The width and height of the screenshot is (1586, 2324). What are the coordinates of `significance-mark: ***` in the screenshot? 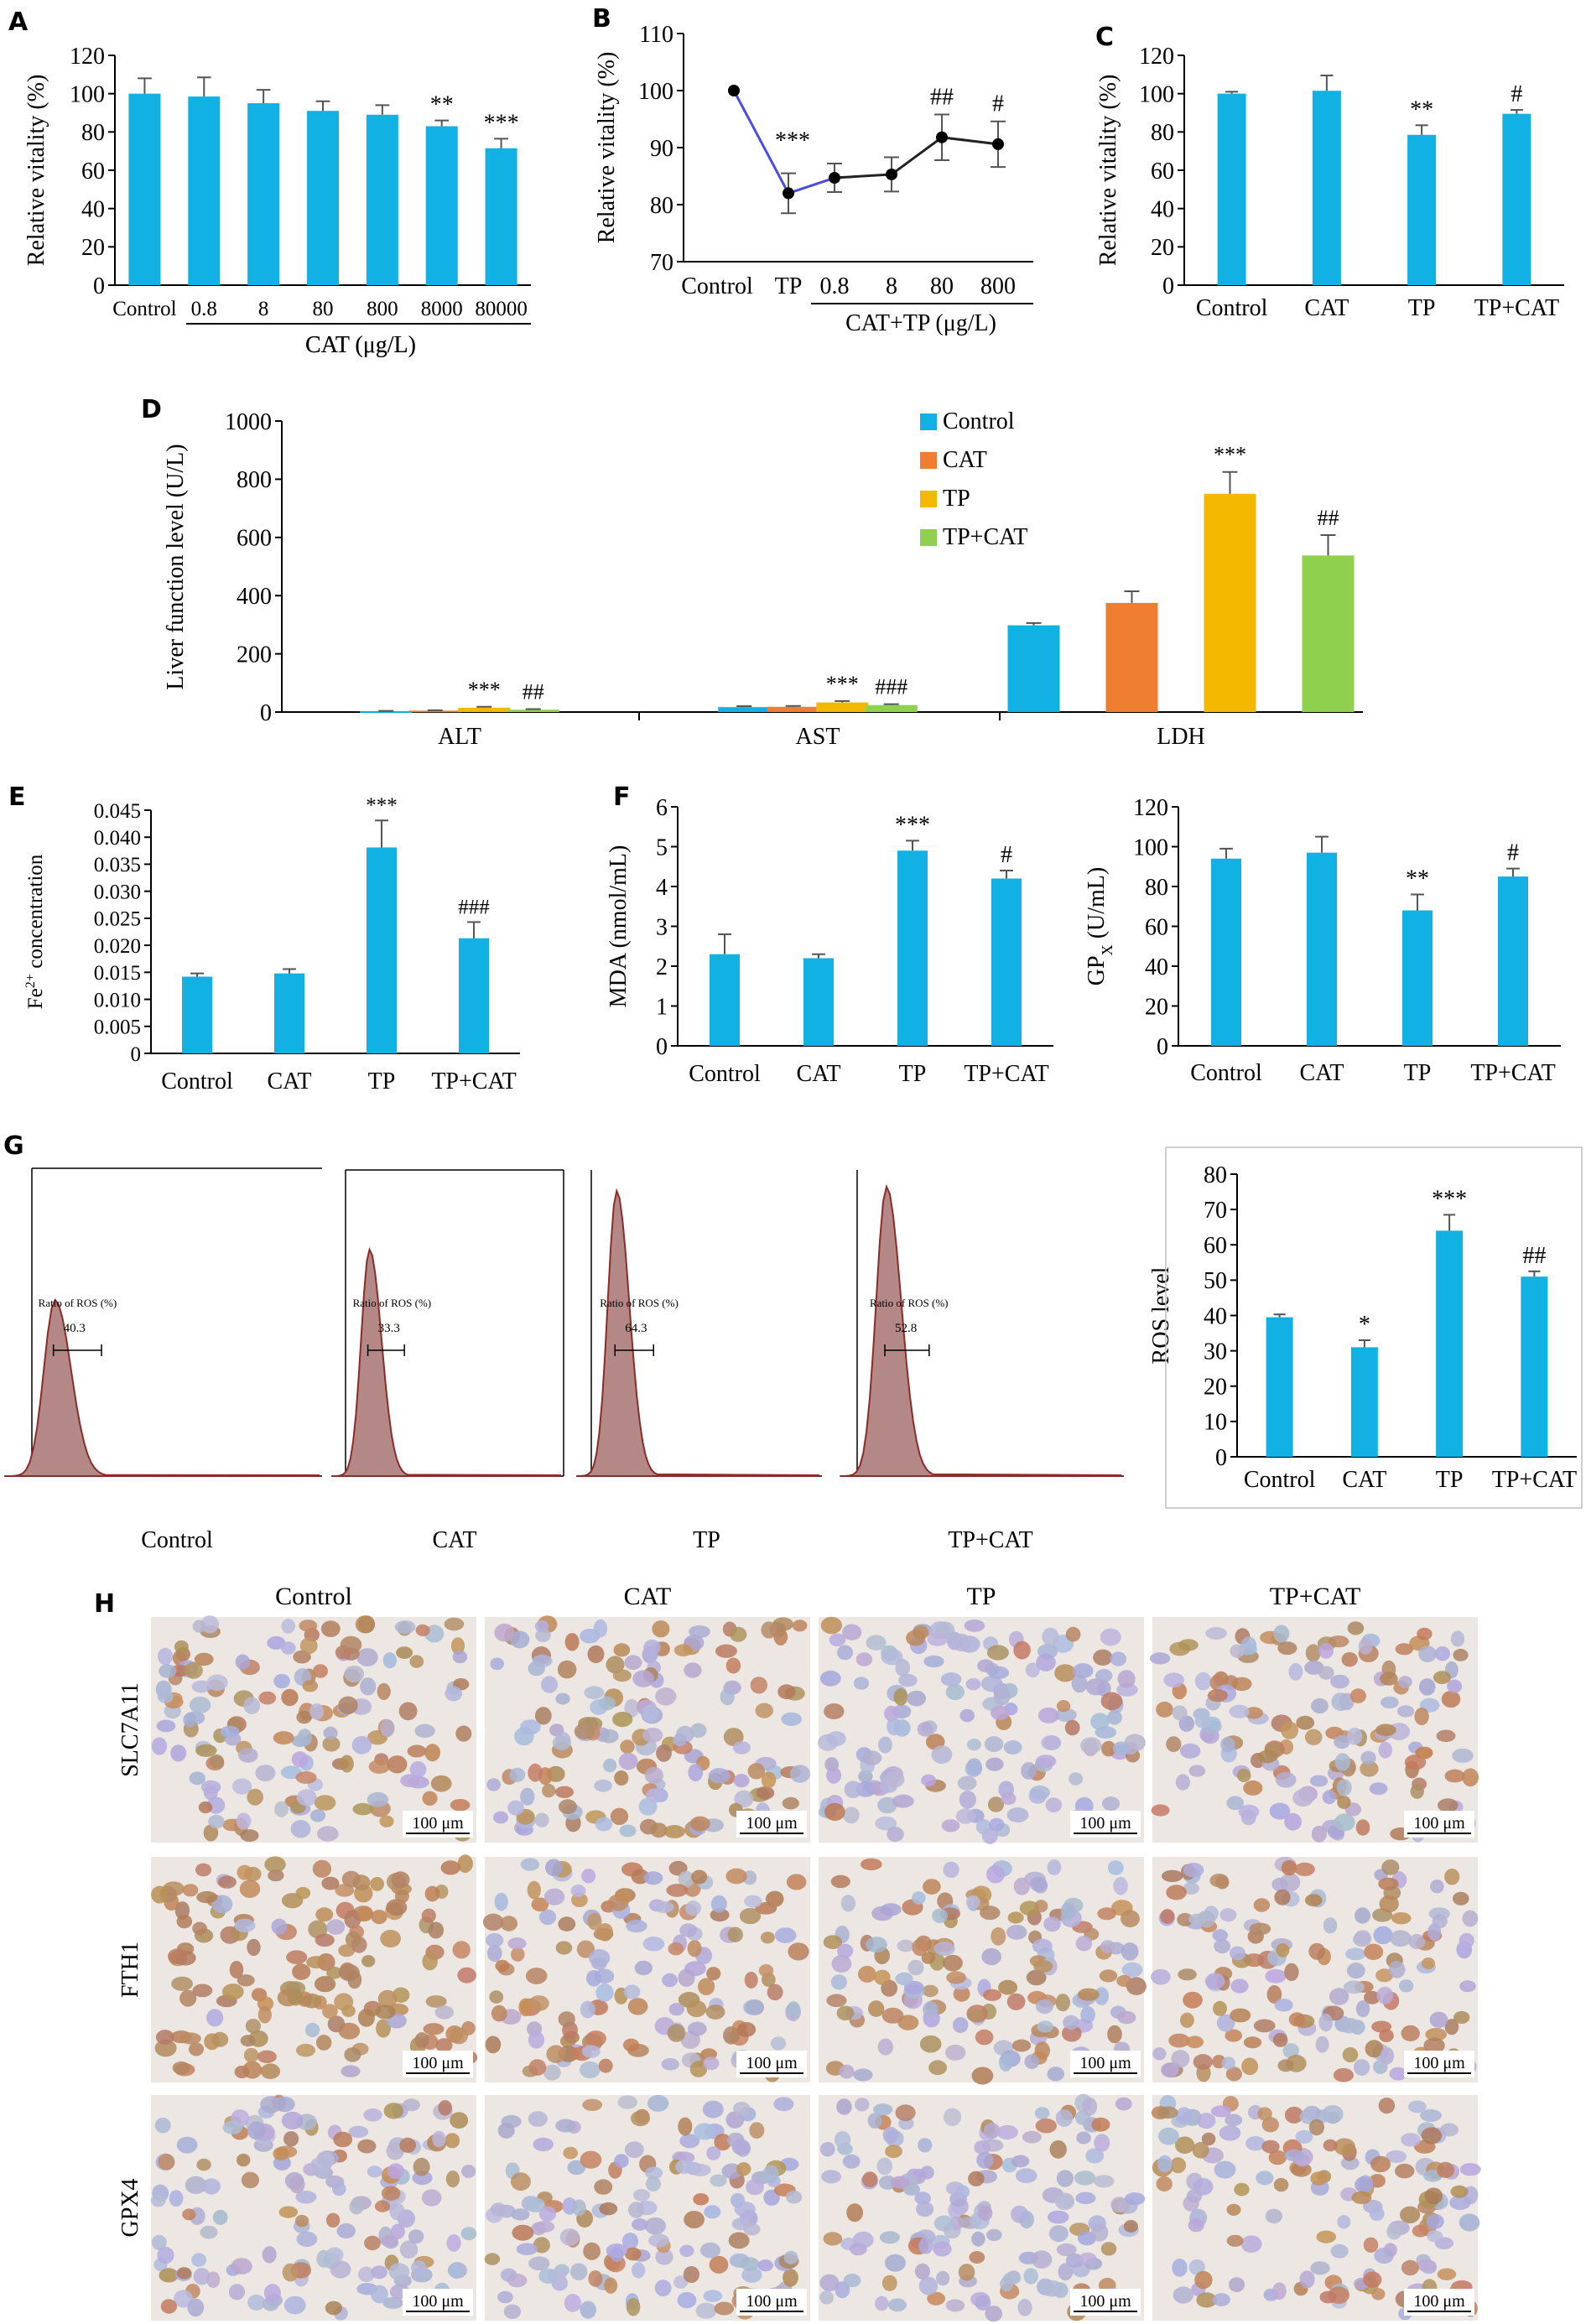 It's located at (502, 123).